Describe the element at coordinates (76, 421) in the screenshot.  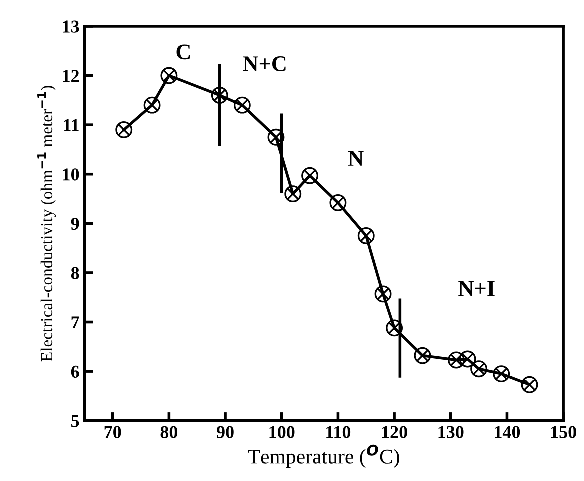
I see `y-tick-label: 5` at that location.